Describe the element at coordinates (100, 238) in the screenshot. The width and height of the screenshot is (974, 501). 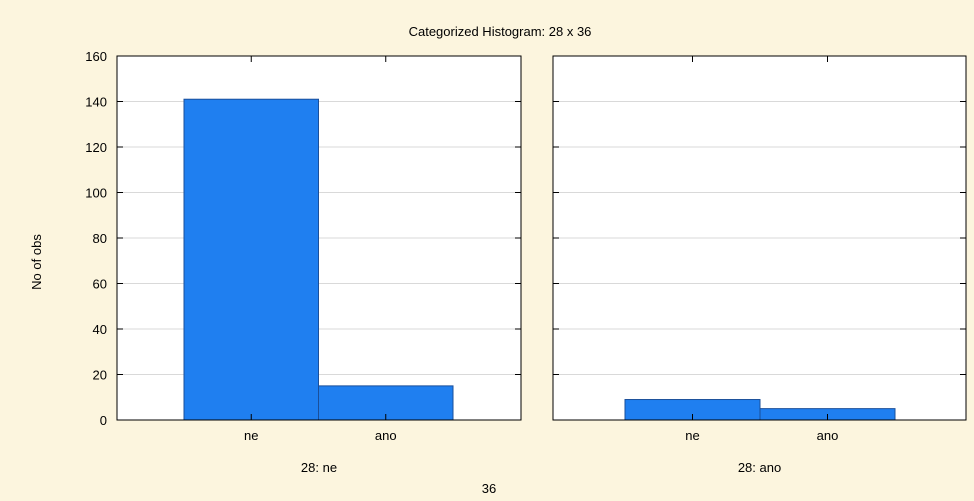
I see `y-tick-label: 80` at that location.